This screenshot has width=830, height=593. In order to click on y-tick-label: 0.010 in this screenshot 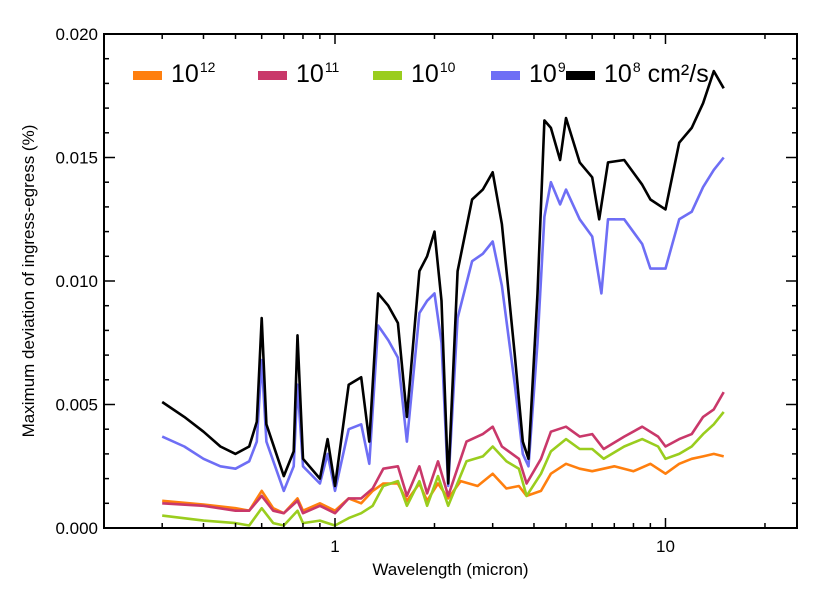, I will do `click(76, 281)`.